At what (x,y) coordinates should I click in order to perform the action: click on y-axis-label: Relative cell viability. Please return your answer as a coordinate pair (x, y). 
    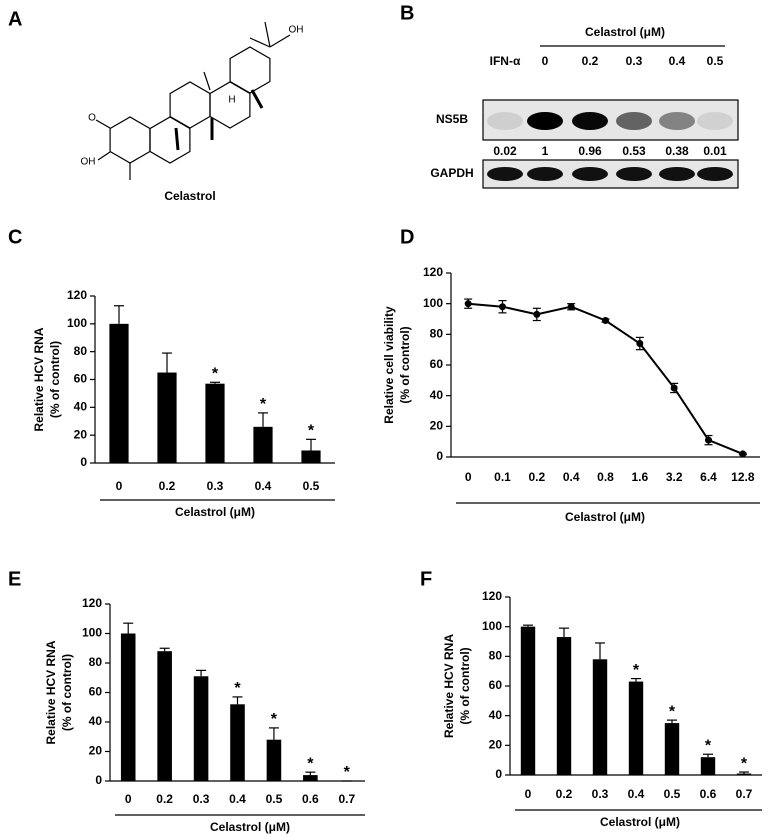
    Looking at the image, I should click on (389, 365).